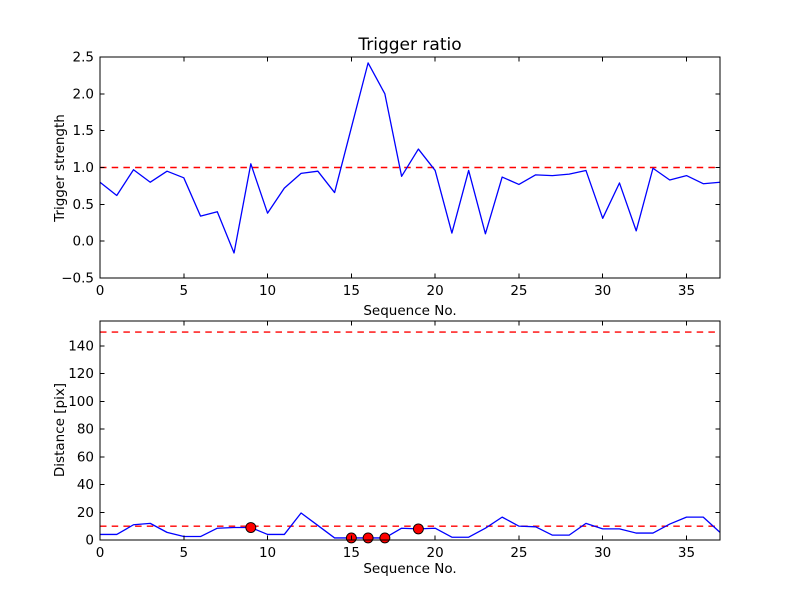  I want to click on y-tick-label: 0.0, so click(83, 242).